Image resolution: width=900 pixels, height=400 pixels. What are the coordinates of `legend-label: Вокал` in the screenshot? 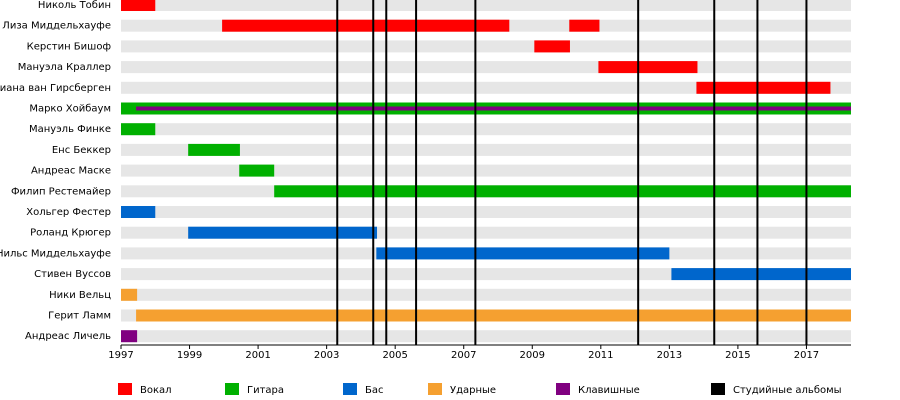 It's located at (156, 390).